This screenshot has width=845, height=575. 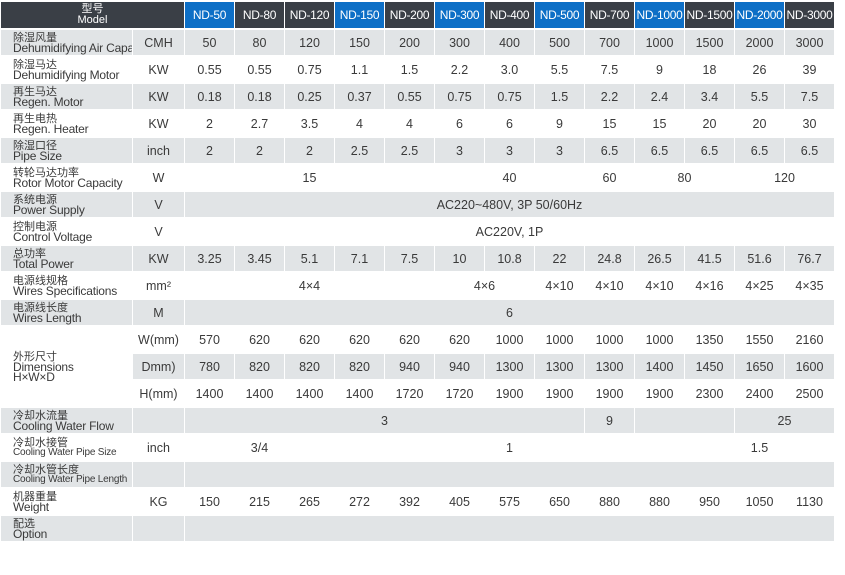 I want to click on value-cell: 10, so click(x=459, y=258).